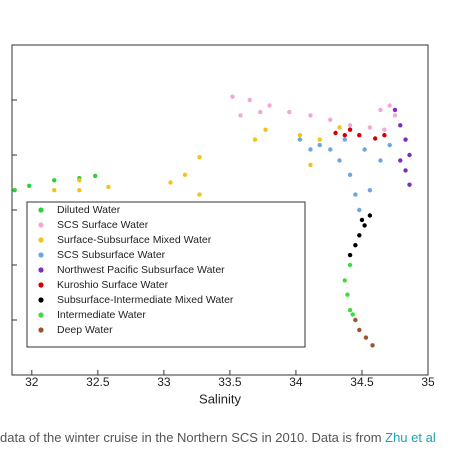 This screenshot has width=474, height=474. I want to click on x-tick-label: 35, so click(428, 382).